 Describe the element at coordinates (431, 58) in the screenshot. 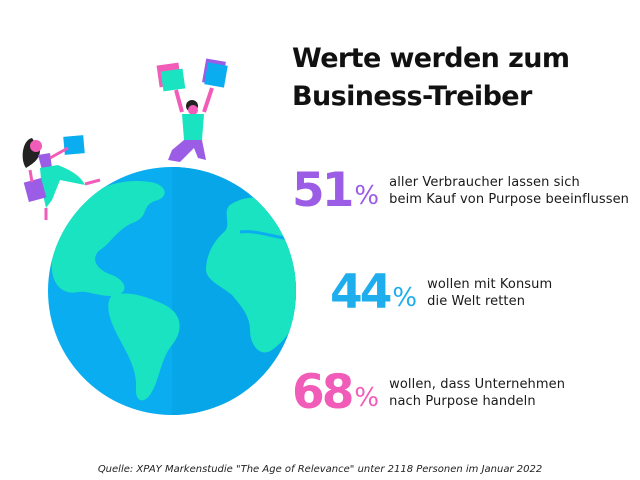

I see `title-line-1: Werte werden zum` at that location.